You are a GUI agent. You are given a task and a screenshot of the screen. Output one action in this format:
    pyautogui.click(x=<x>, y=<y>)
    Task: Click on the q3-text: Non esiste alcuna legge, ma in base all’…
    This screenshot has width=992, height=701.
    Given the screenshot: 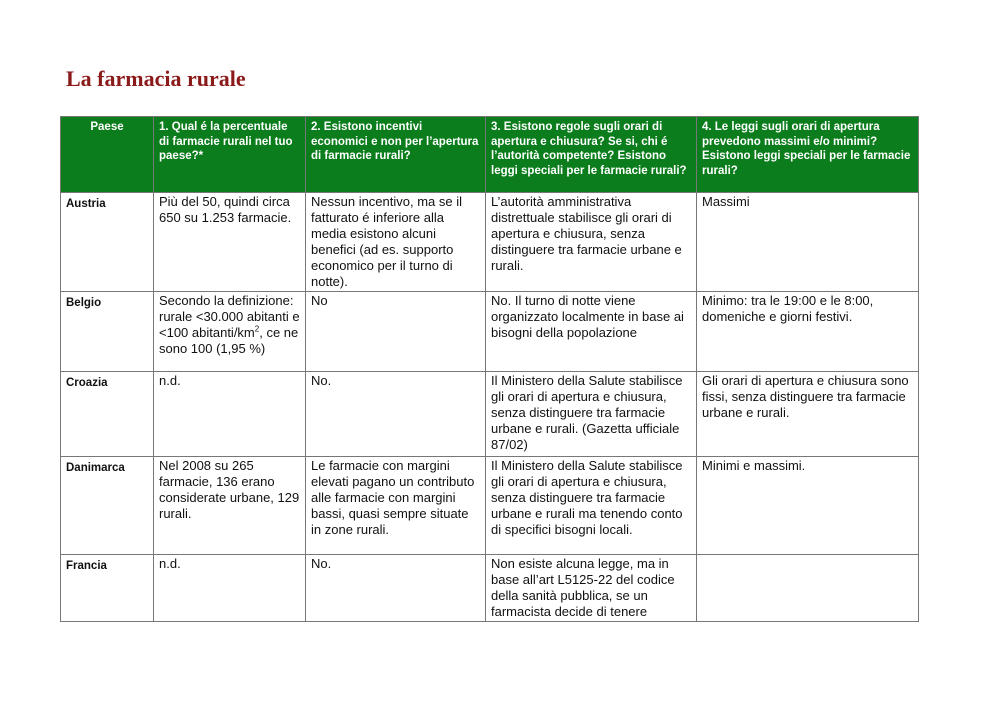 What is the action you would take?
    pyautogui.click(x=583, y=587)
    